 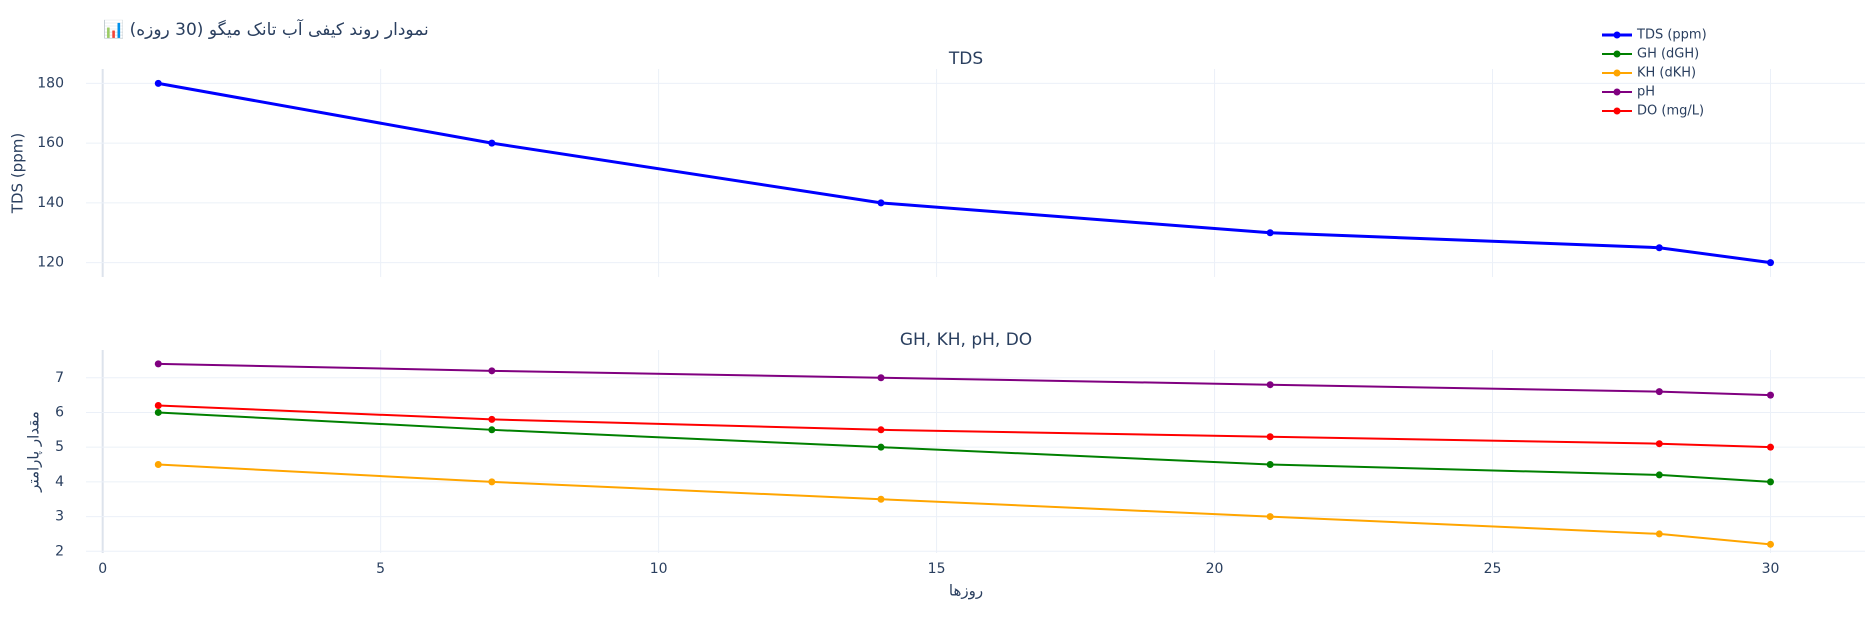 What do you see at coordinates (659, 569) in the screenshot?
I see `x-tick-label: 10` at bounding box center [659, 569].